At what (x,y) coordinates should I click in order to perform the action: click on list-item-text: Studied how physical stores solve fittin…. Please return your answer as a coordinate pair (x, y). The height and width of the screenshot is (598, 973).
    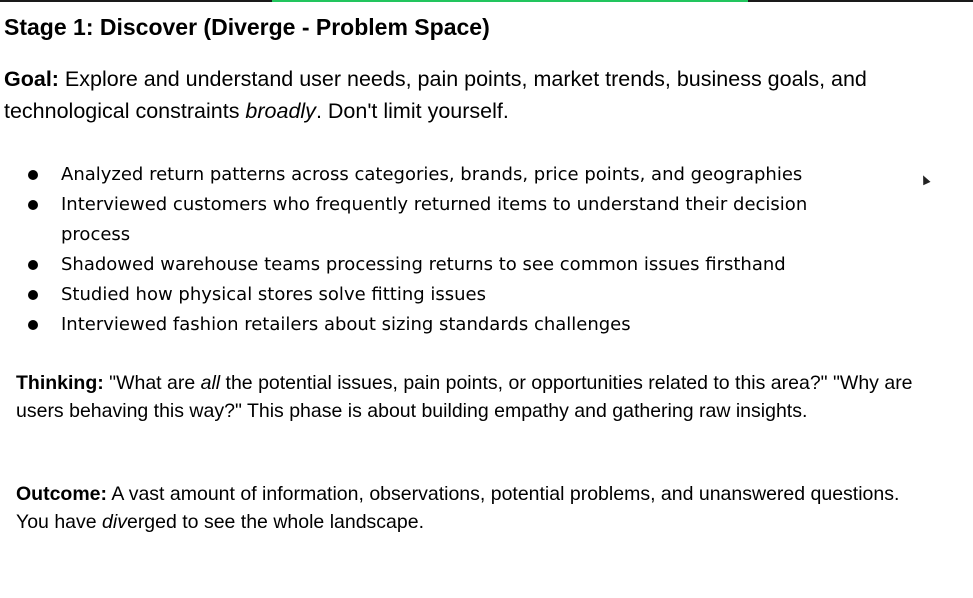
    Looking at the image, I should click on (274, 294).